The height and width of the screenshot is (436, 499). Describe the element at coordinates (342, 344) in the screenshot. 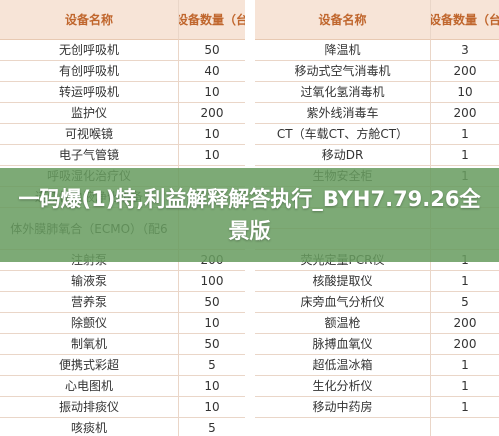

I see `device-name: 脉搏血氧仪` at that location.